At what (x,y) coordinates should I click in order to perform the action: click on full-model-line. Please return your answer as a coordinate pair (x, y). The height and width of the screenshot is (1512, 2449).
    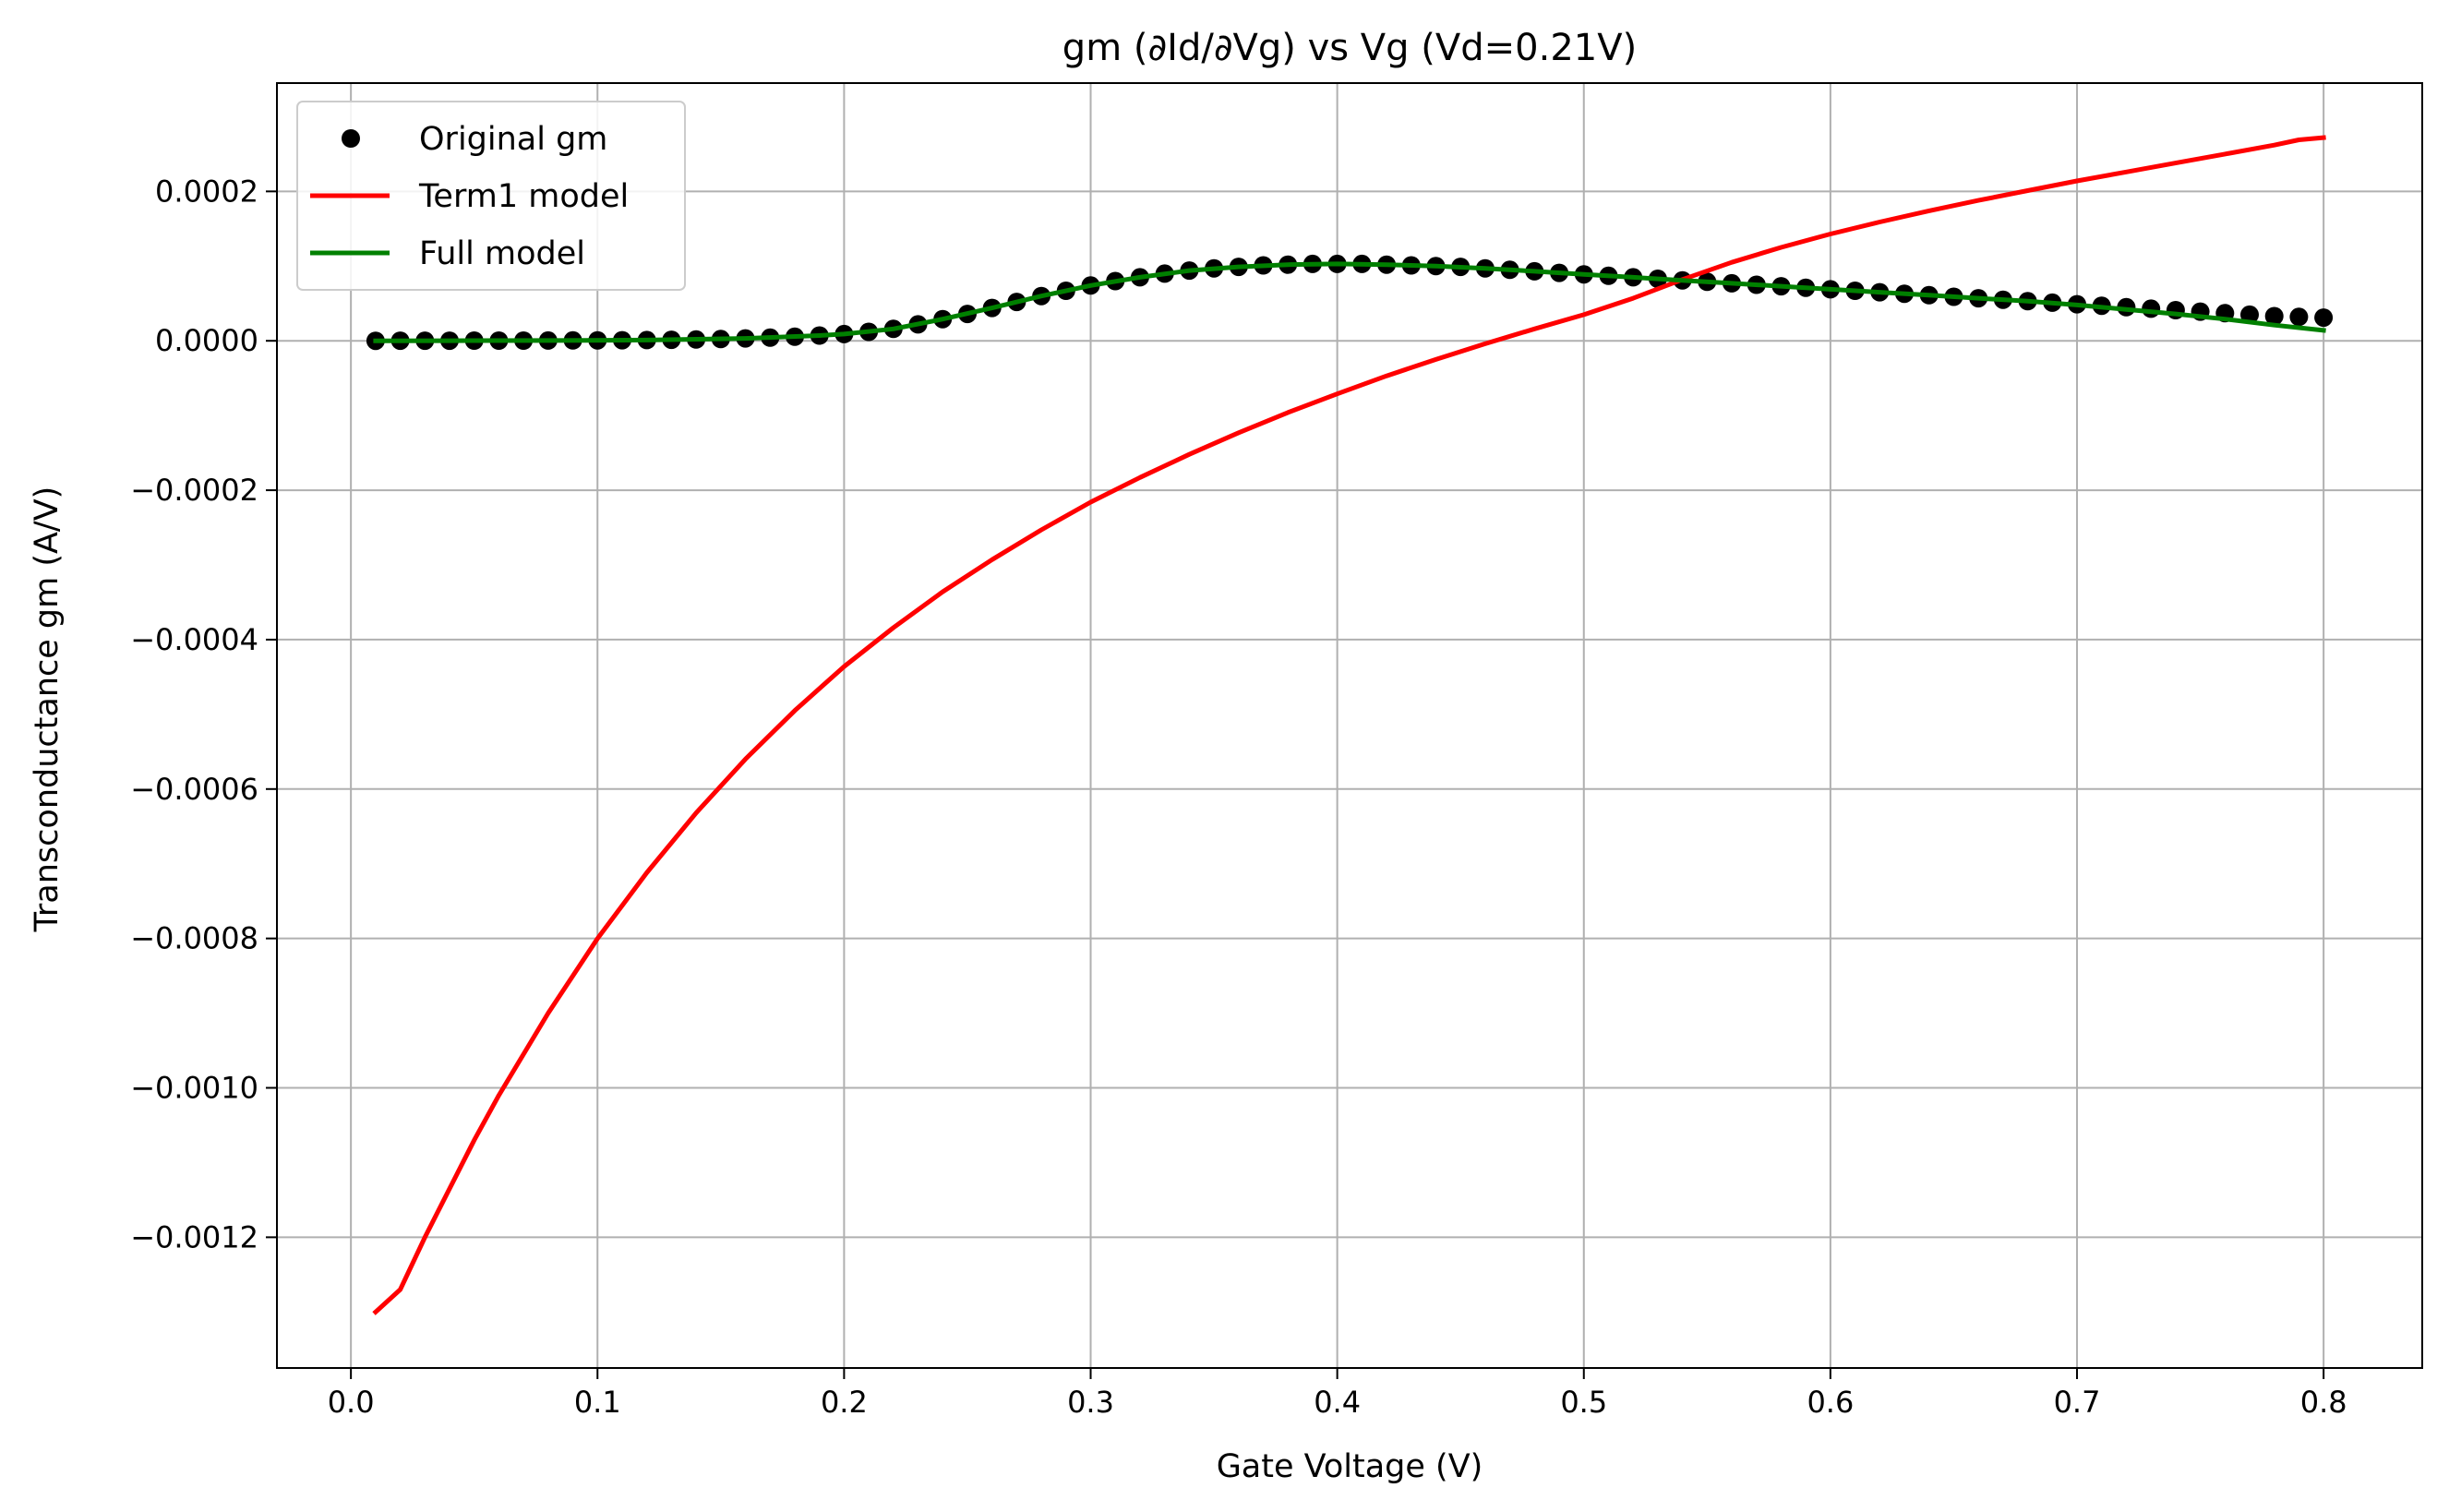
    Looking at the image, I should click on (1349, 302).